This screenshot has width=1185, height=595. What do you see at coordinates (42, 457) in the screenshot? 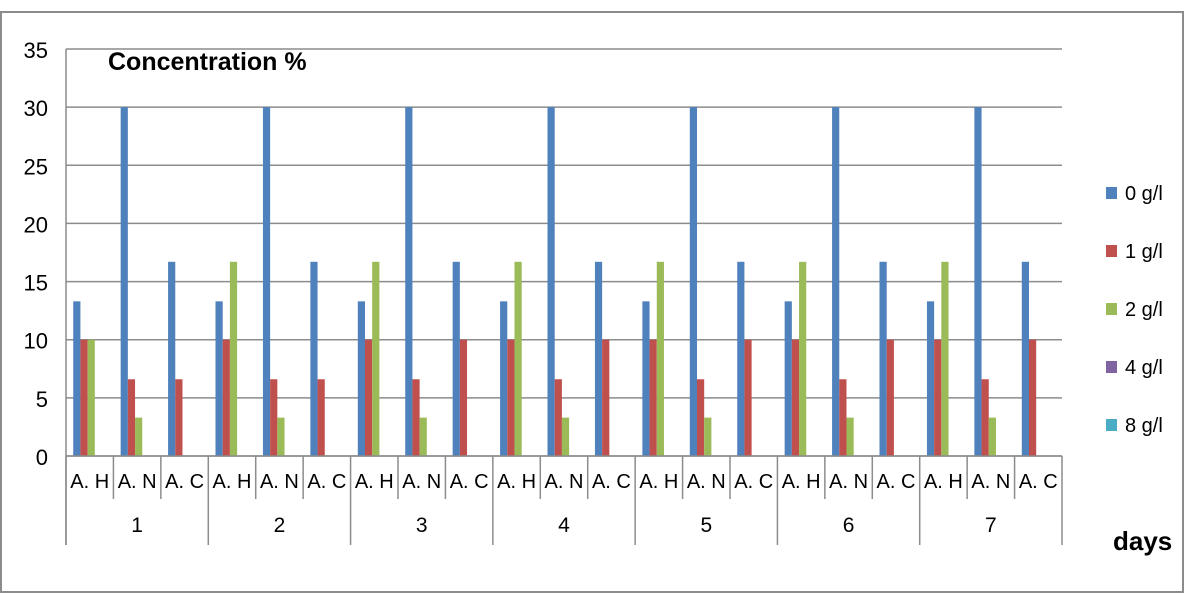
I see `y-tick-label: 0` at bounding box center [42, 457].